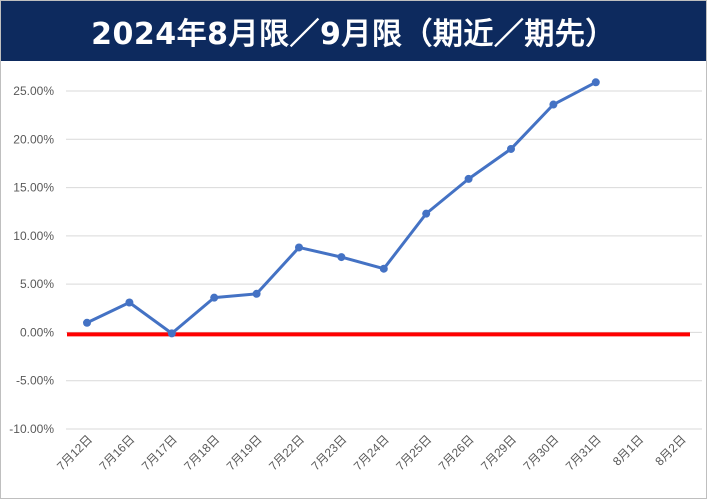 This screenshot has height=499, width=707. I want to click on x-tick-label: 7月26日, so click(456, 452).